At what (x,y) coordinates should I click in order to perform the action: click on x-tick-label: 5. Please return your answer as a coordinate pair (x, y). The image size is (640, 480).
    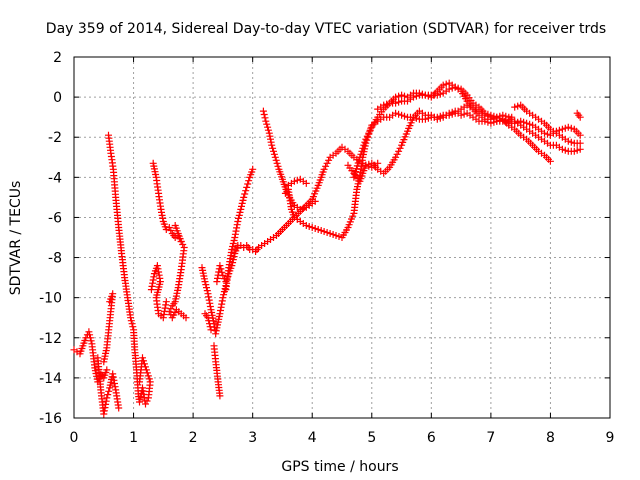
    Looking at the image, I should click on (371, 438).